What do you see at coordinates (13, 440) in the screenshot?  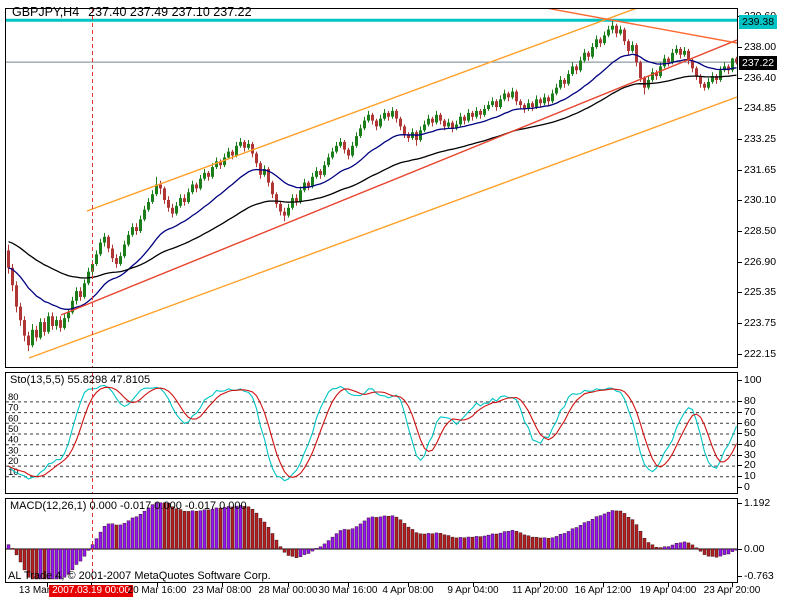 I see `sto-grid-label: 40` at bounding box center [13, 440].